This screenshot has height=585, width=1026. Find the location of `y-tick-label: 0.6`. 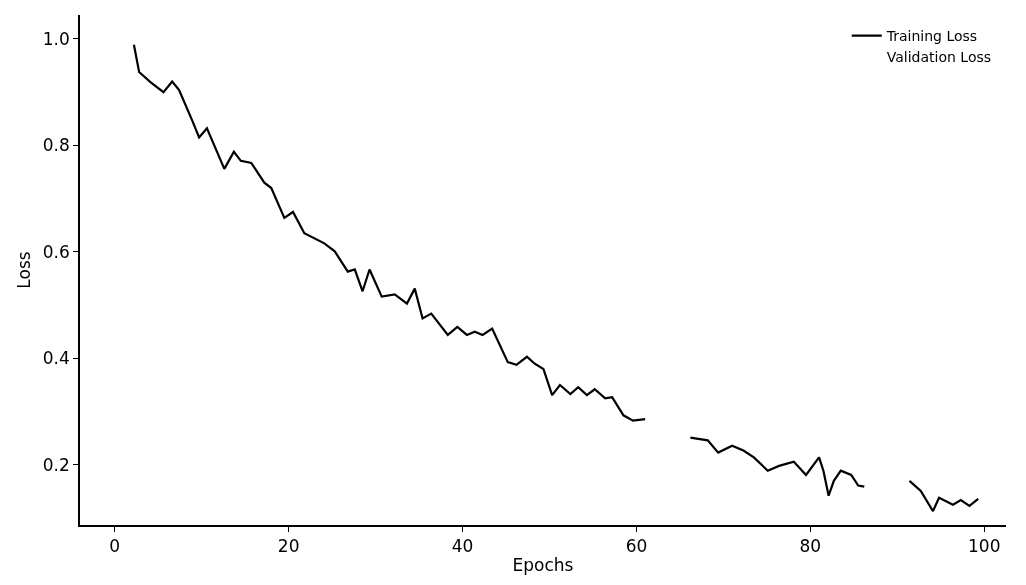

y-tick-label: 0.6 is located at coordinates (56, 251).